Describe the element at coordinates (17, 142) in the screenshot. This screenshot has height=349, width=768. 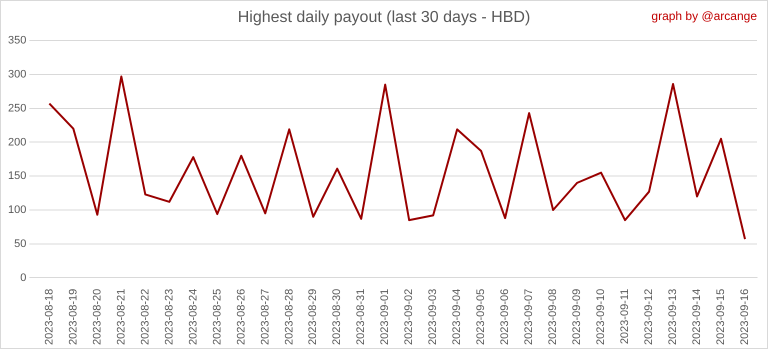
I see `y-tick-label: 200` at that location.